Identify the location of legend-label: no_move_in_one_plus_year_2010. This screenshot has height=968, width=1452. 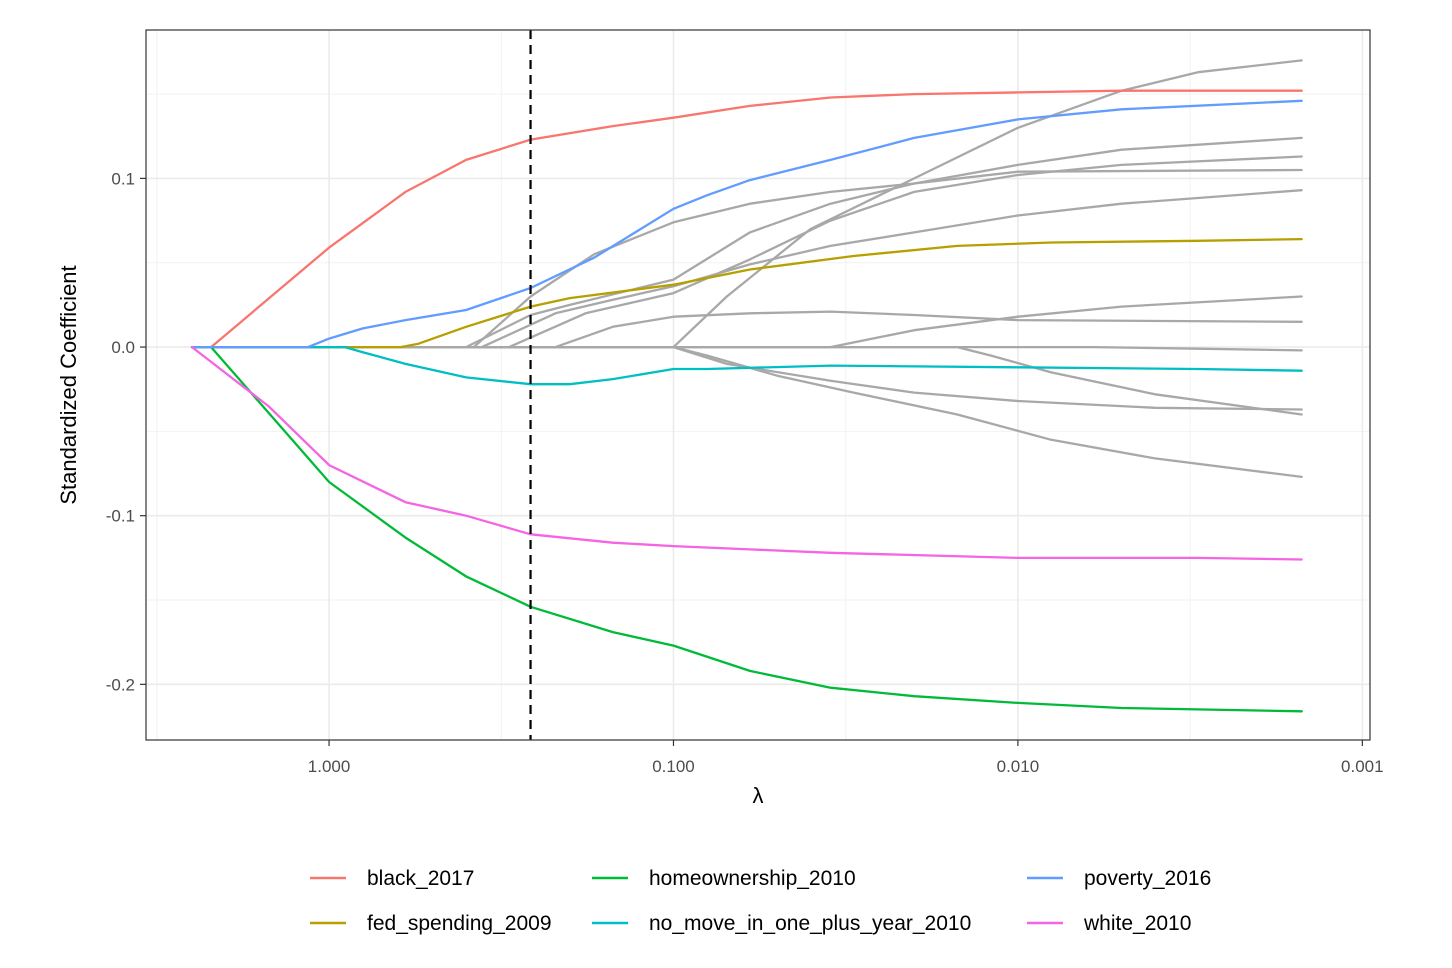
(810, 923).